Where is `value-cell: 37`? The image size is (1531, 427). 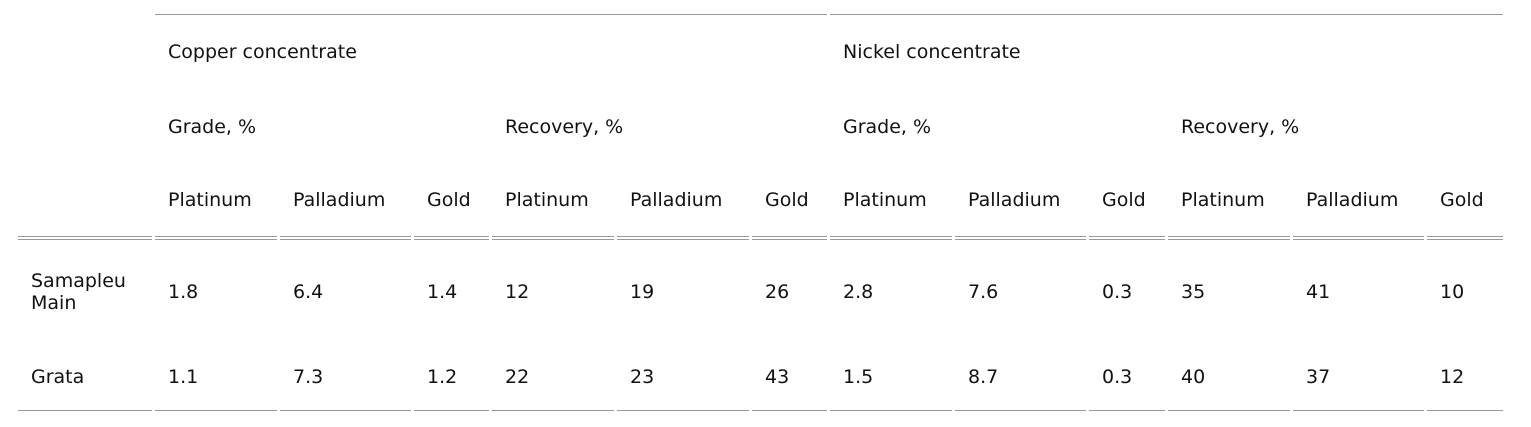
value-cell: 37 is located at coordinates (1358, 377).